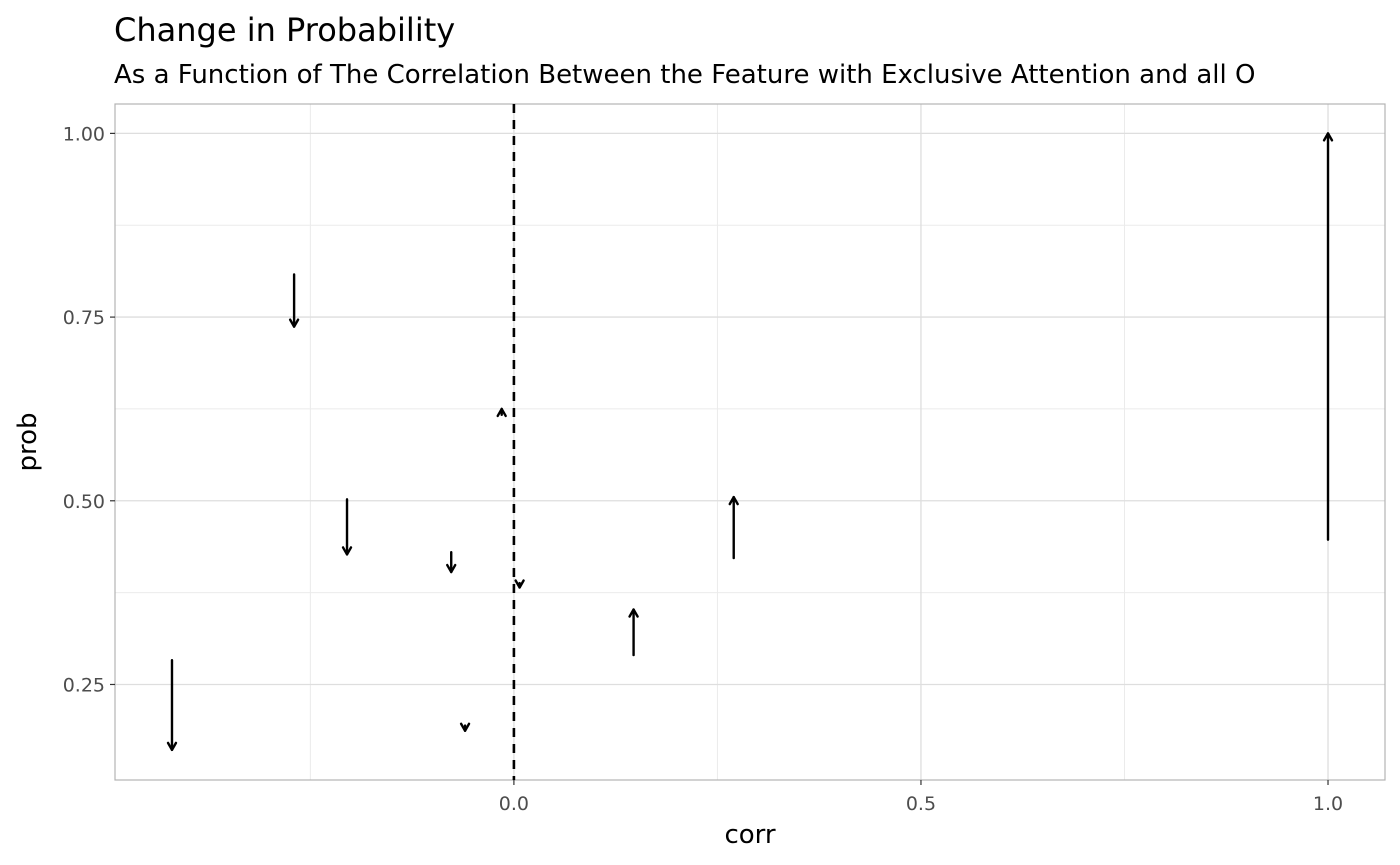 Image resolution: width=1400 pixels, height=865 pixels. What do you see at coordinates (749, 835) in the screenshot?
I see `x-axis-title: corr` at bounding box center [749, 835].